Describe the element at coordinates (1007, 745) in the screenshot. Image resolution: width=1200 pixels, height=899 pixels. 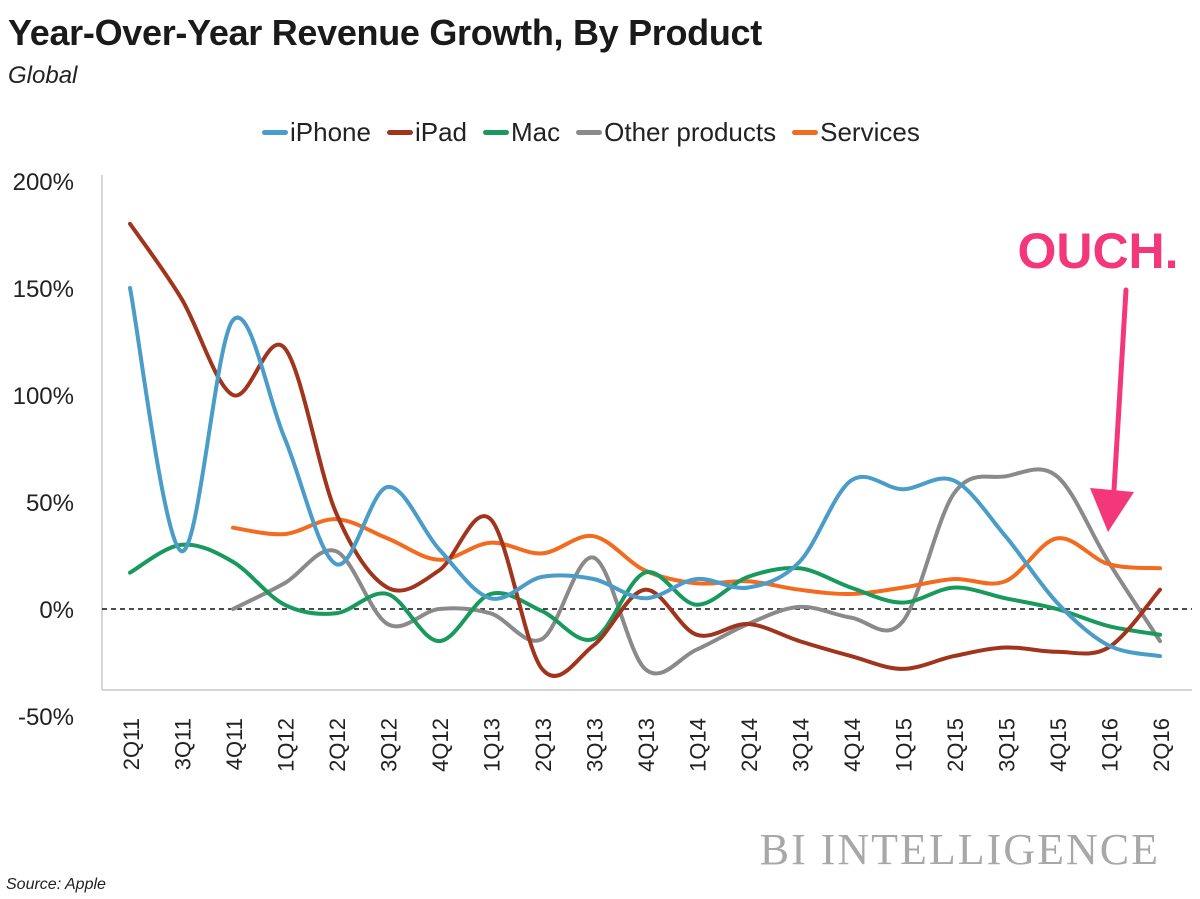
I see `x-tick-label: 3Q15` at that location.